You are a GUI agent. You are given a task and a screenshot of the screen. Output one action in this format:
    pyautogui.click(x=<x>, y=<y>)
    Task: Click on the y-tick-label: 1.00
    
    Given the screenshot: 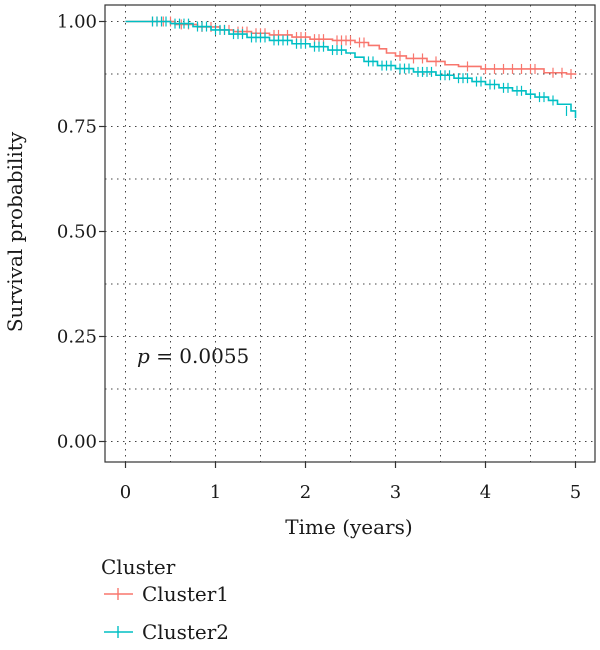 What is the action you would take?
    pyautogui.click(x=77, y=22)
    